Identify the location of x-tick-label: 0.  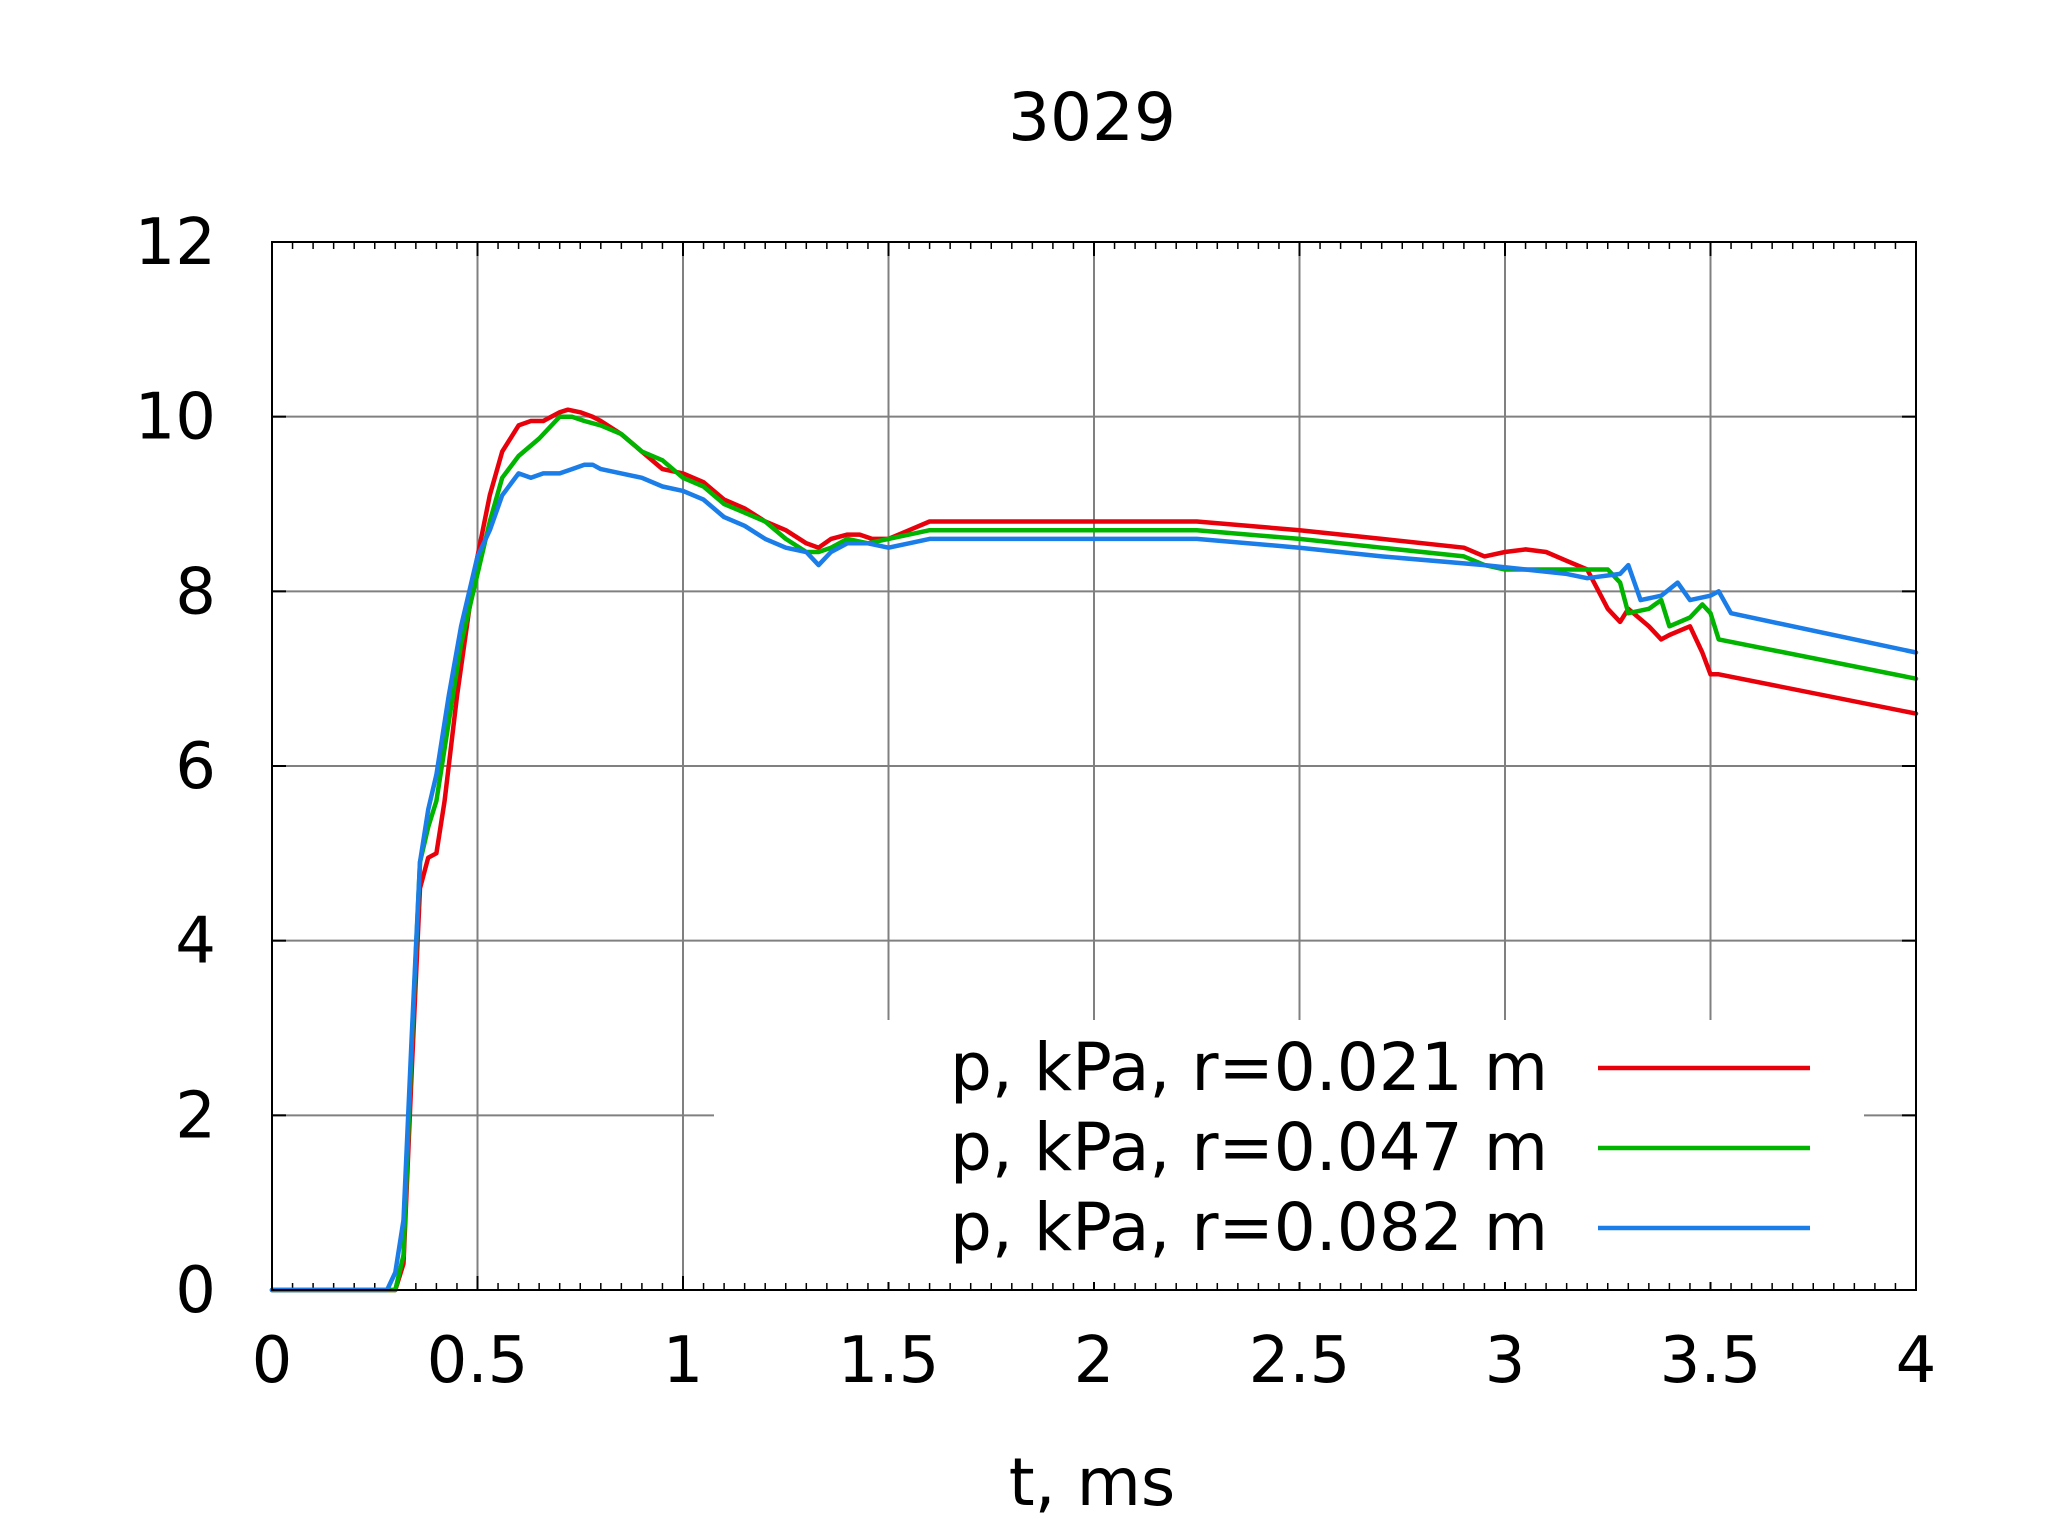
(272, 1361).